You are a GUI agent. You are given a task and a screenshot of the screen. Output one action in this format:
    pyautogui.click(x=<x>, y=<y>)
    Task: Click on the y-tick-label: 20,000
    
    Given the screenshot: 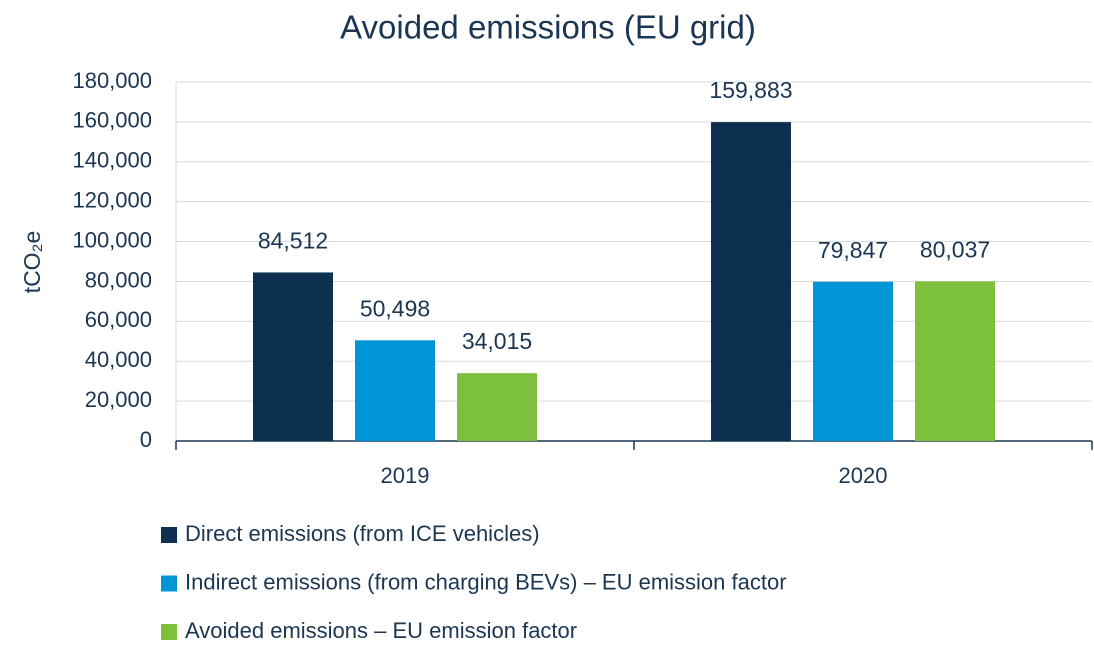 What is the action you would take?
    pyautogui.click(x=118, y=399)
    